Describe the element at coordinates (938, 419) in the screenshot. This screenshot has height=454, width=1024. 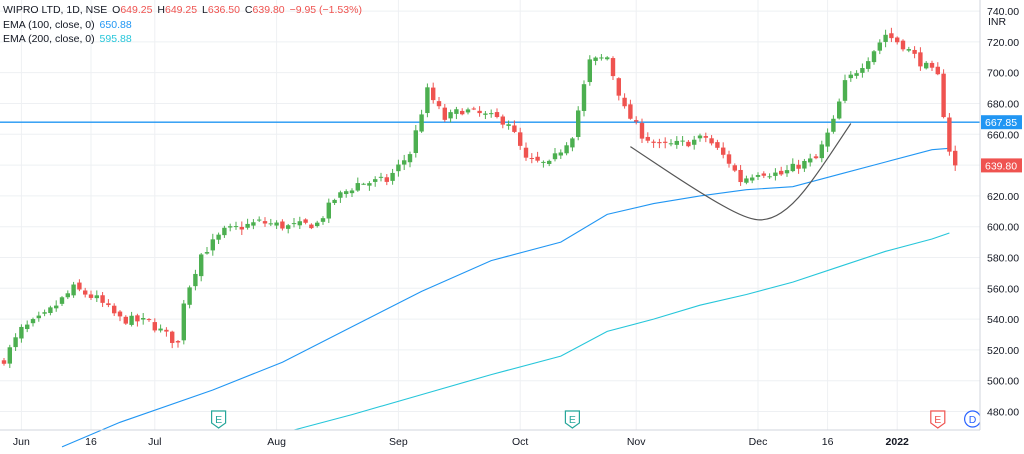
I see `earnings-marker` at that location.